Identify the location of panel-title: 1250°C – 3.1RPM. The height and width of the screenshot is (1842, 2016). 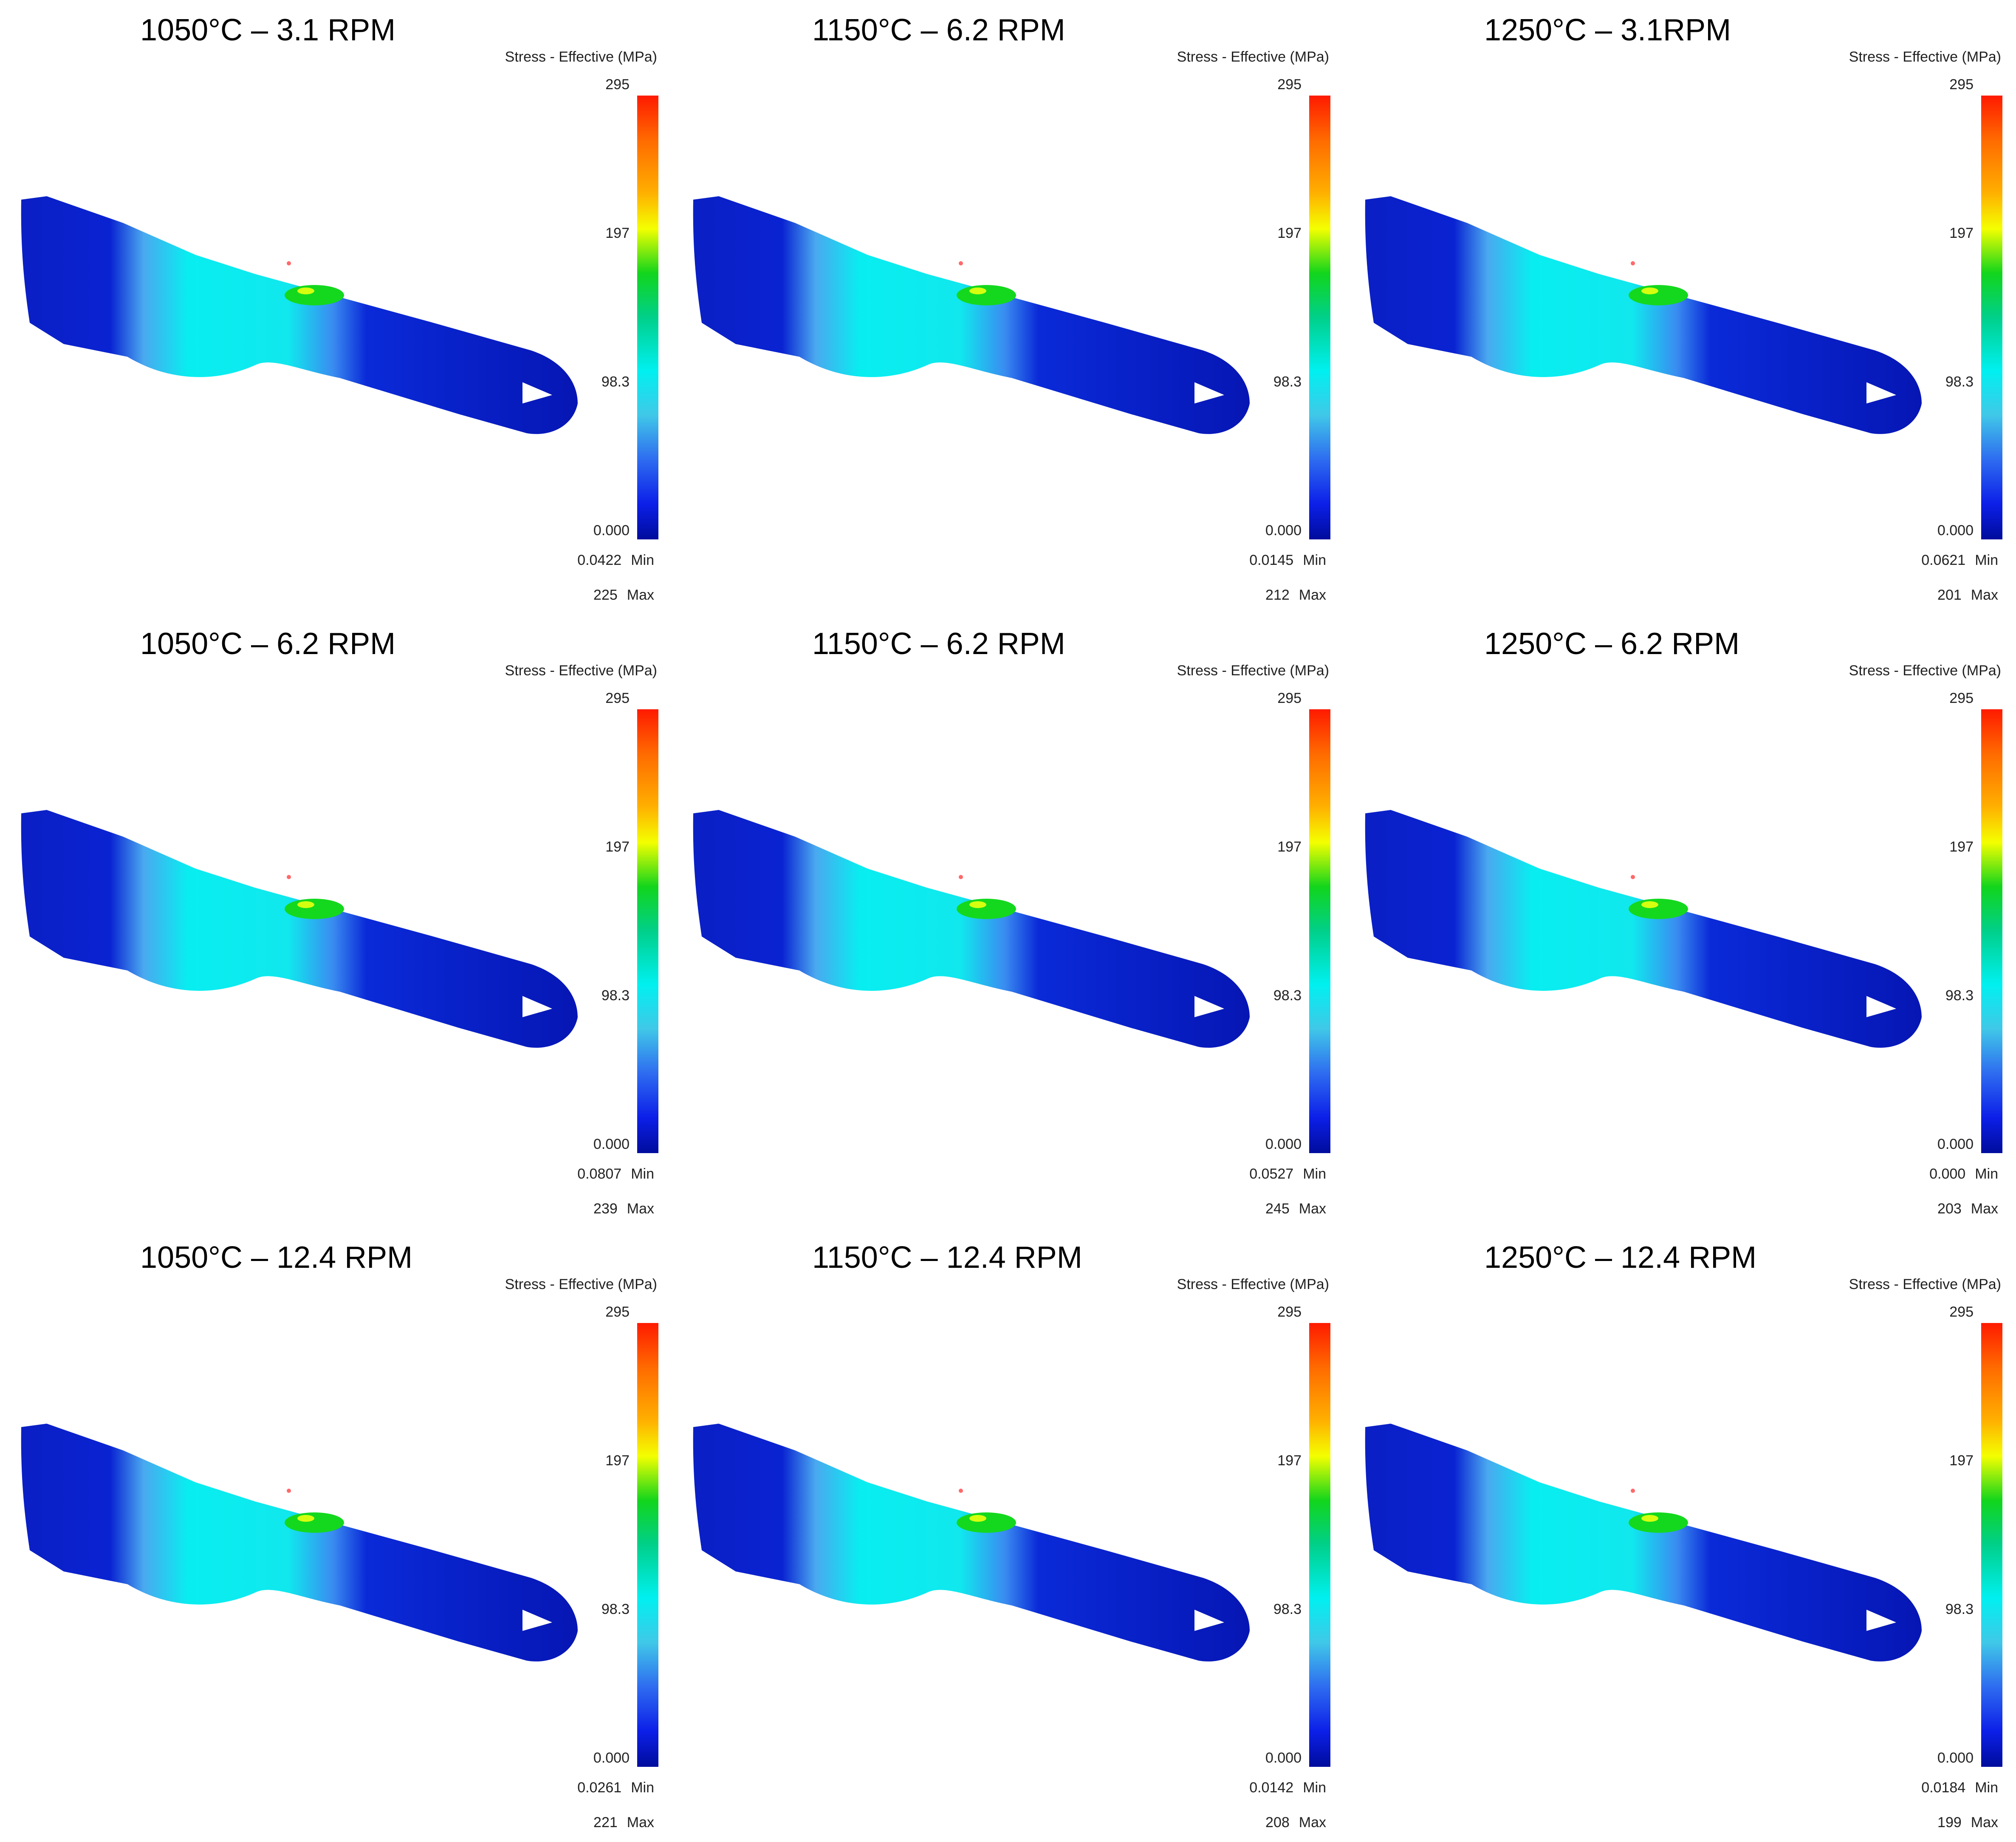
(1607, 30).